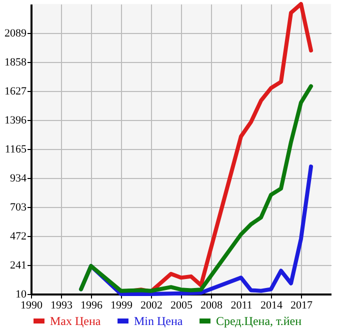  Describe the element at coordinates (15, 34) in the screenshot. I see `y-tick-label: 2089` at that location.